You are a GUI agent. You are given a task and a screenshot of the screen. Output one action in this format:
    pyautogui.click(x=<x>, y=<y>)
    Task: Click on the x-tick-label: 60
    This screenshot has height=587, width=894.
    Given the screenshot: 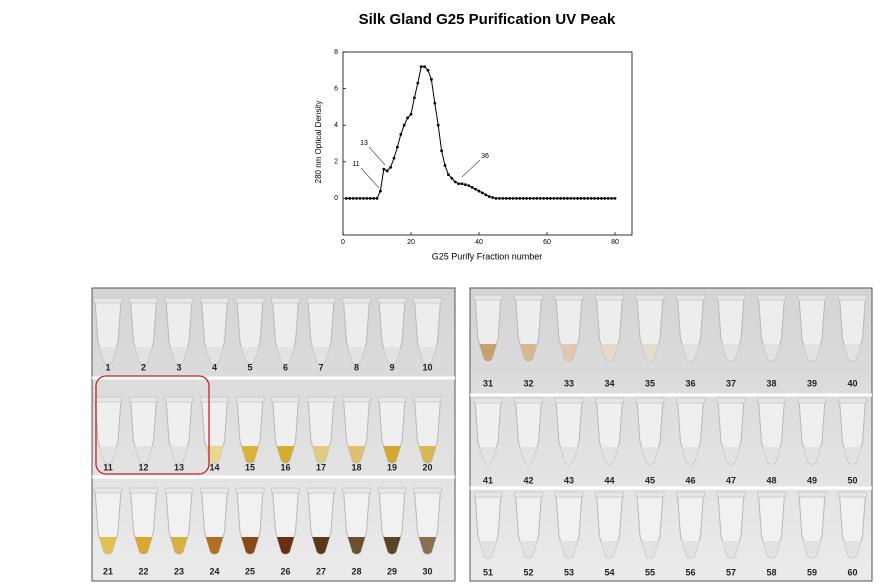 What is the action you would take?
    pyautogui.click(x=547, y=242)
    